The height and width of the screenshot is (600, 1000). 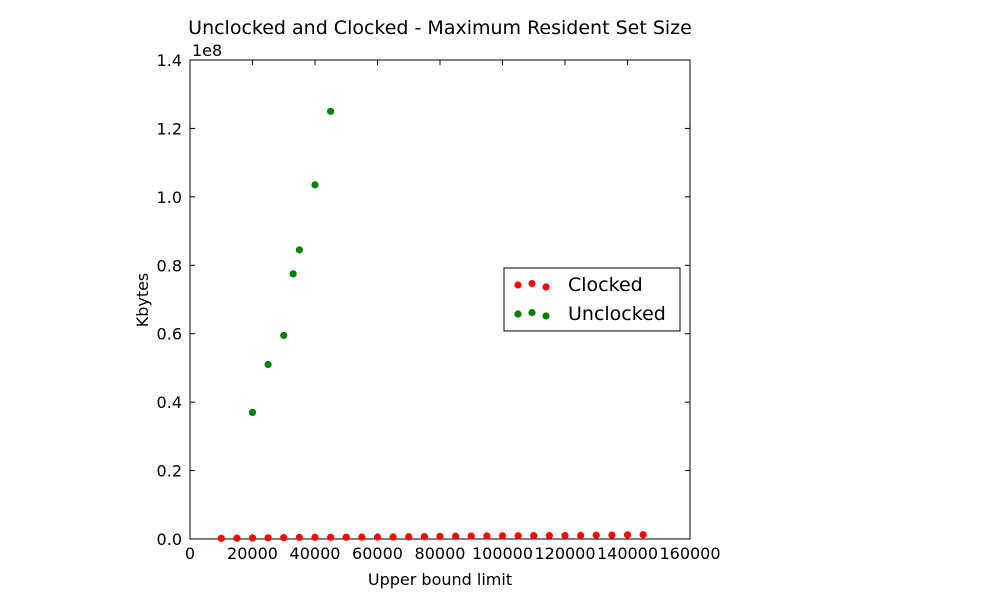 What do you see at coordinates (190, 553) in the screenshot?
I see `x-tick-label: 0` at bounding box center [190, 553].